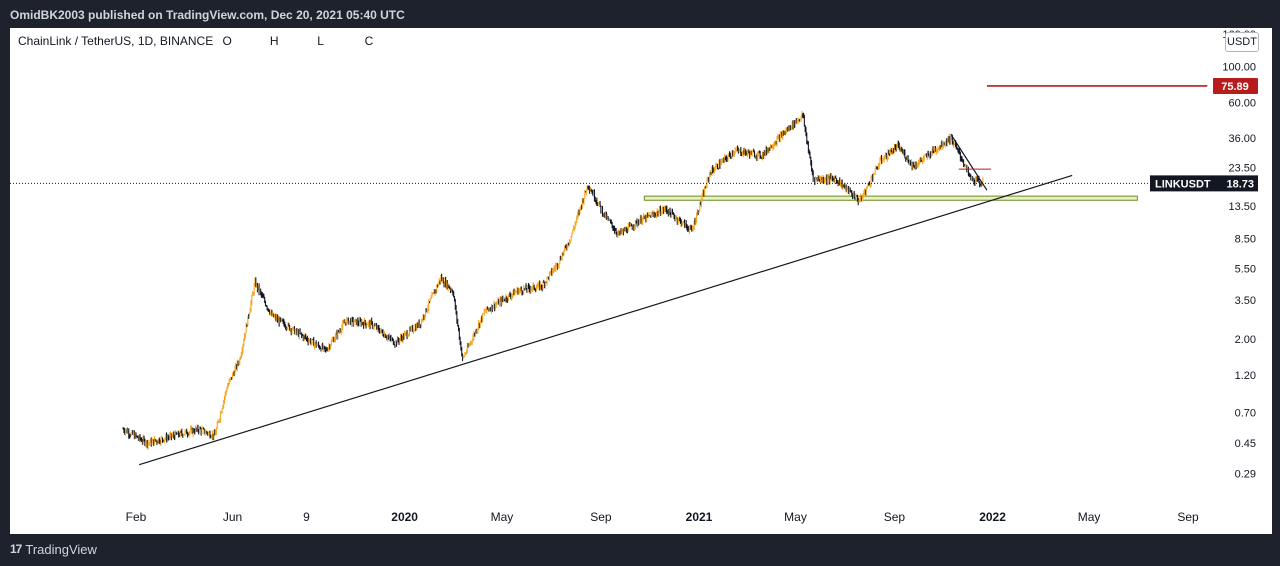 The height and width of the screenshot is (566, 1280). I want to click on y-tick-label: 23.50, so click(1242, 169).